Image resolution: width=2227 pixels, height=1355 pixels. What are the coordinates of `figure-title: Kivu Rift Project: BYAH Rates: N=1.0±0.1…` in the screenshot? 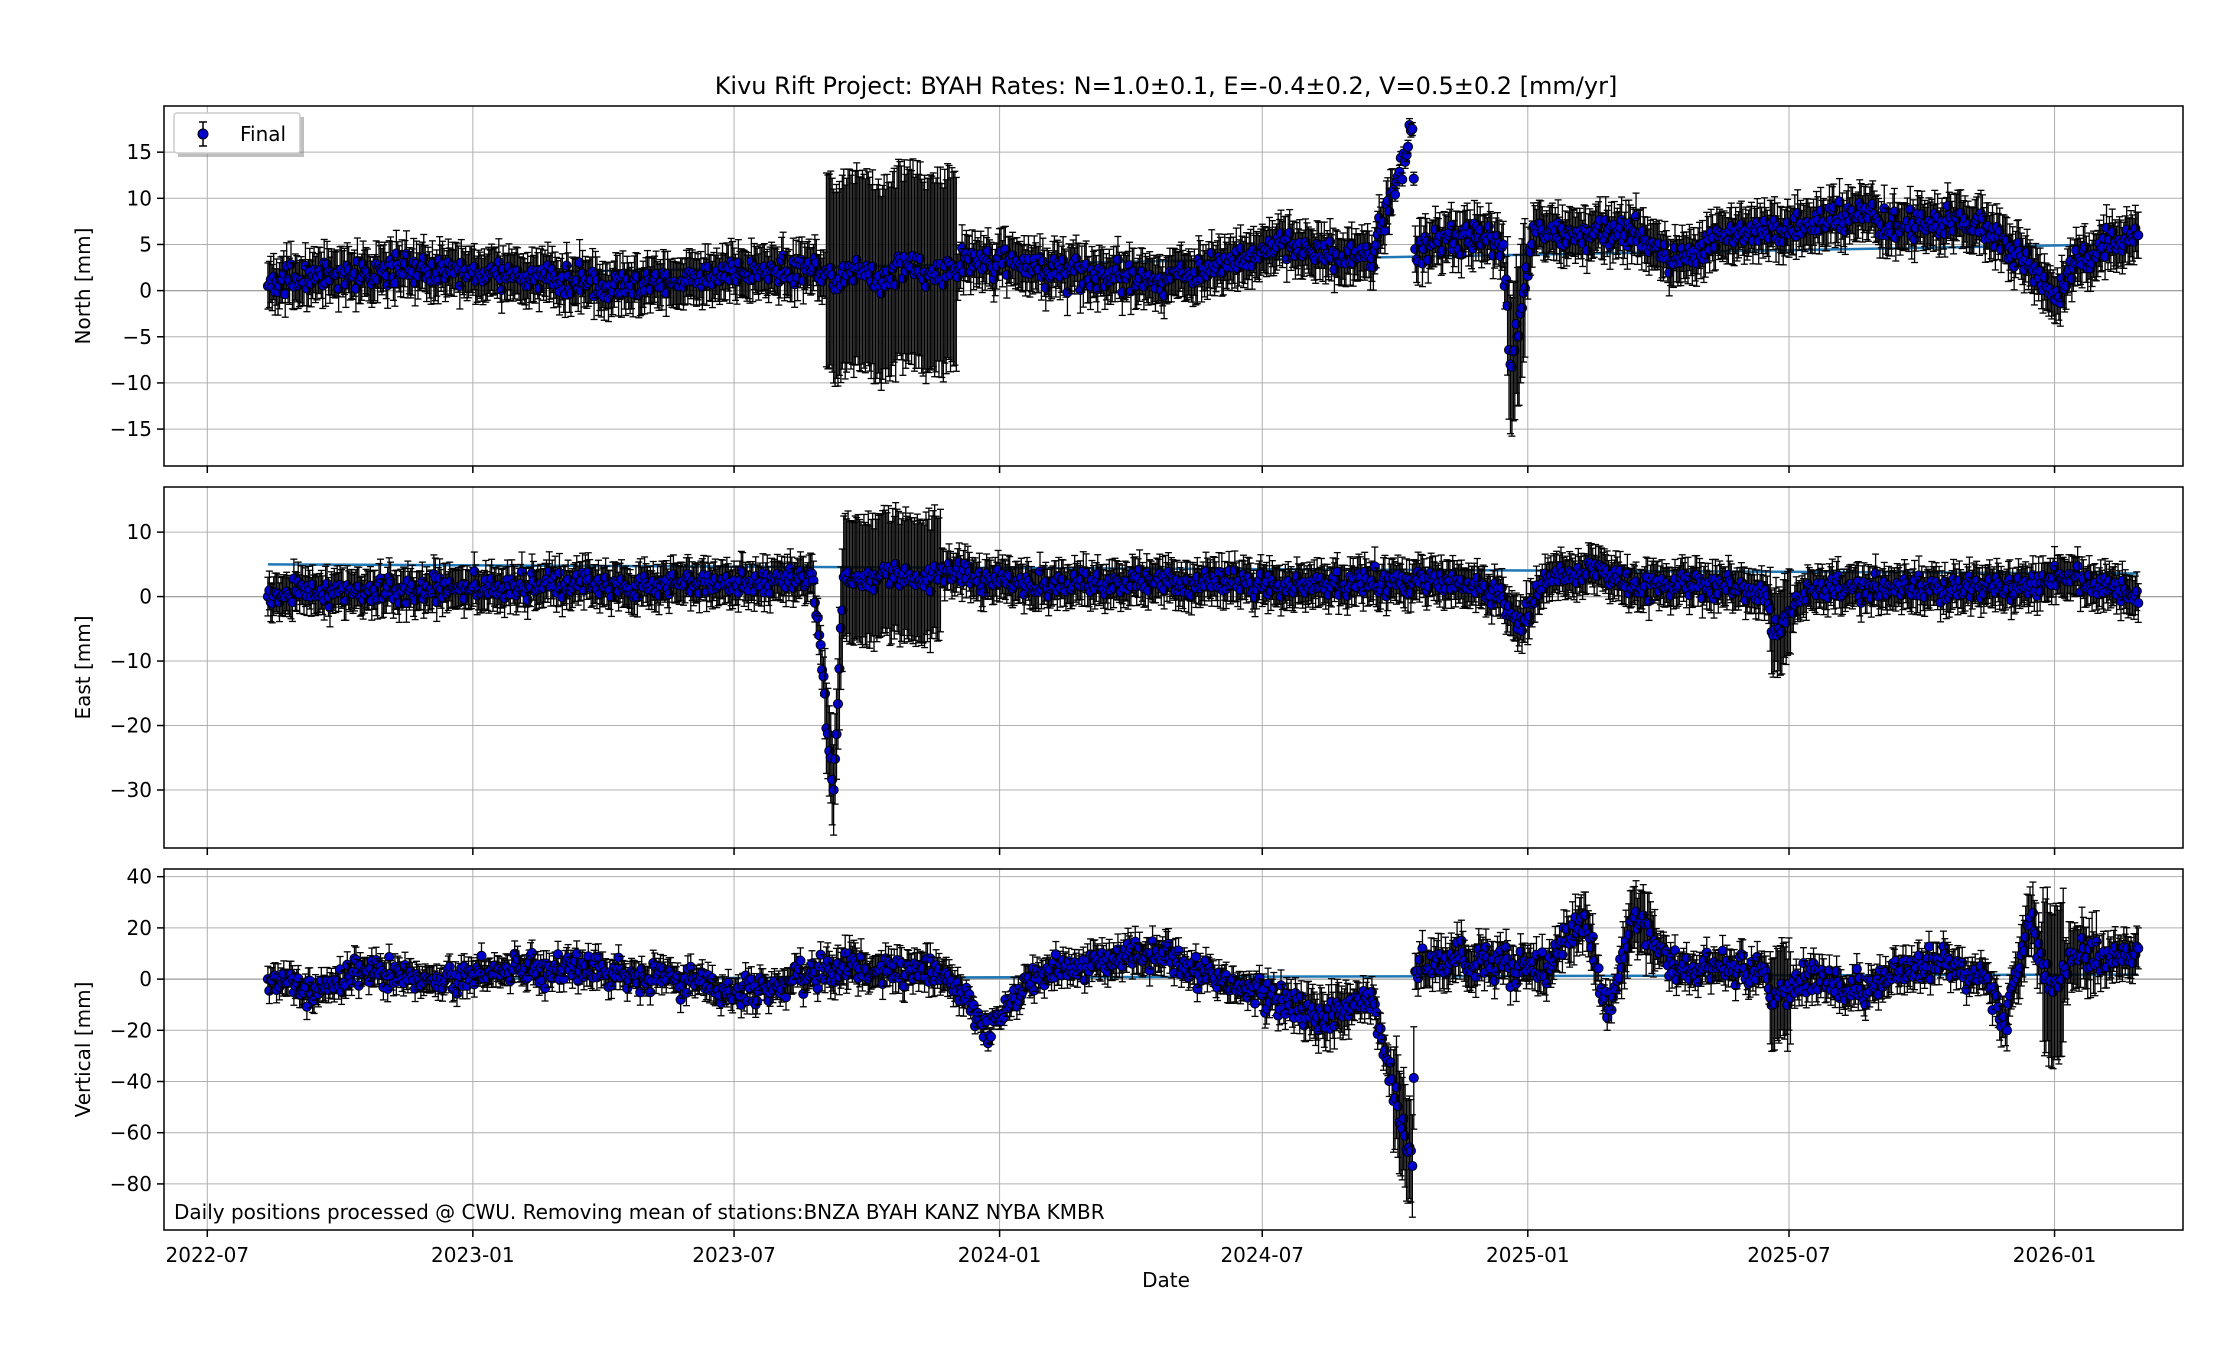 It's located at (1166, 86).